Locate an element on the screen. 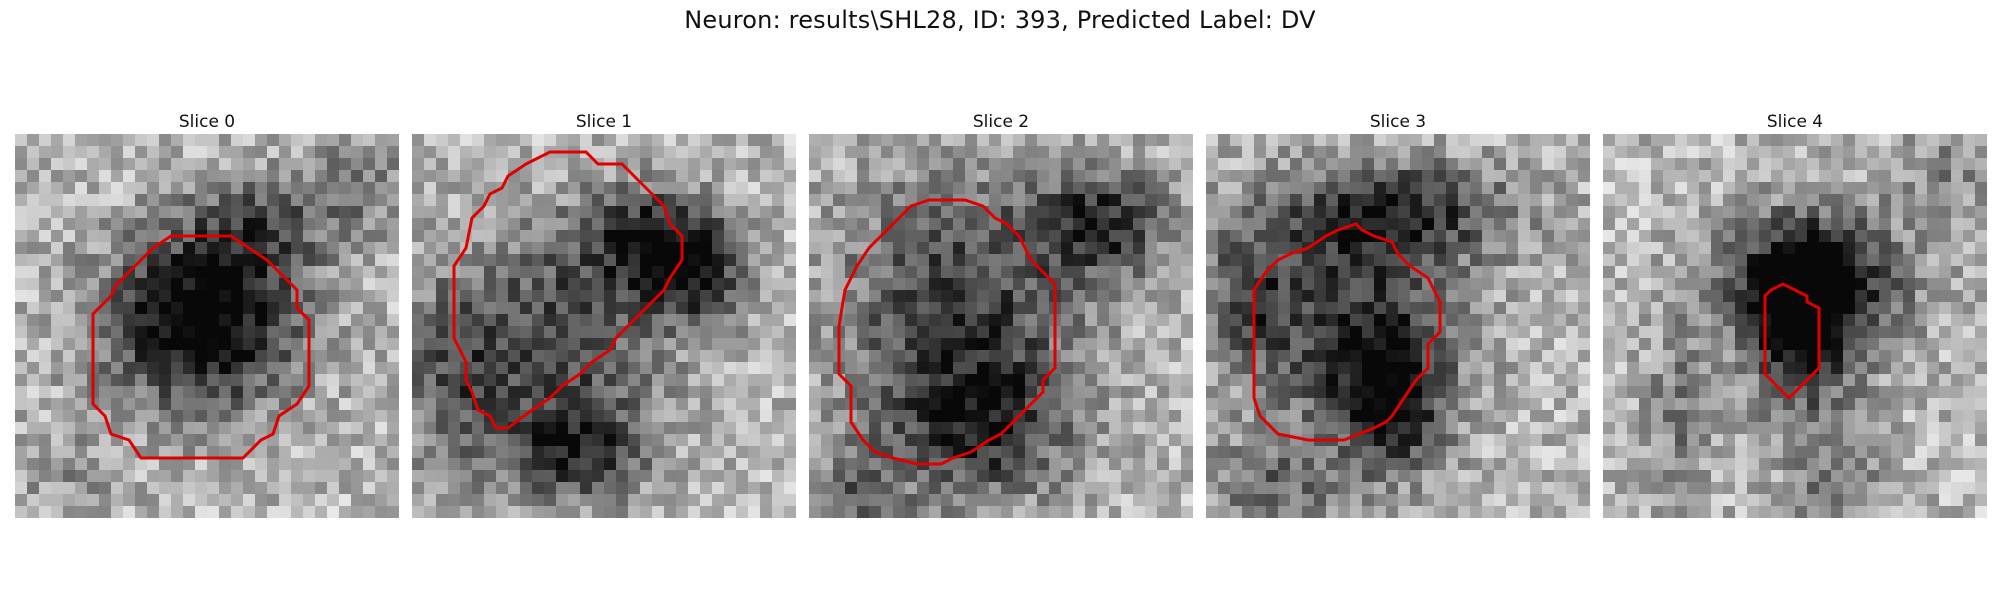  slice-panel-1: Slice 1 is located at coordinates (604, 314).